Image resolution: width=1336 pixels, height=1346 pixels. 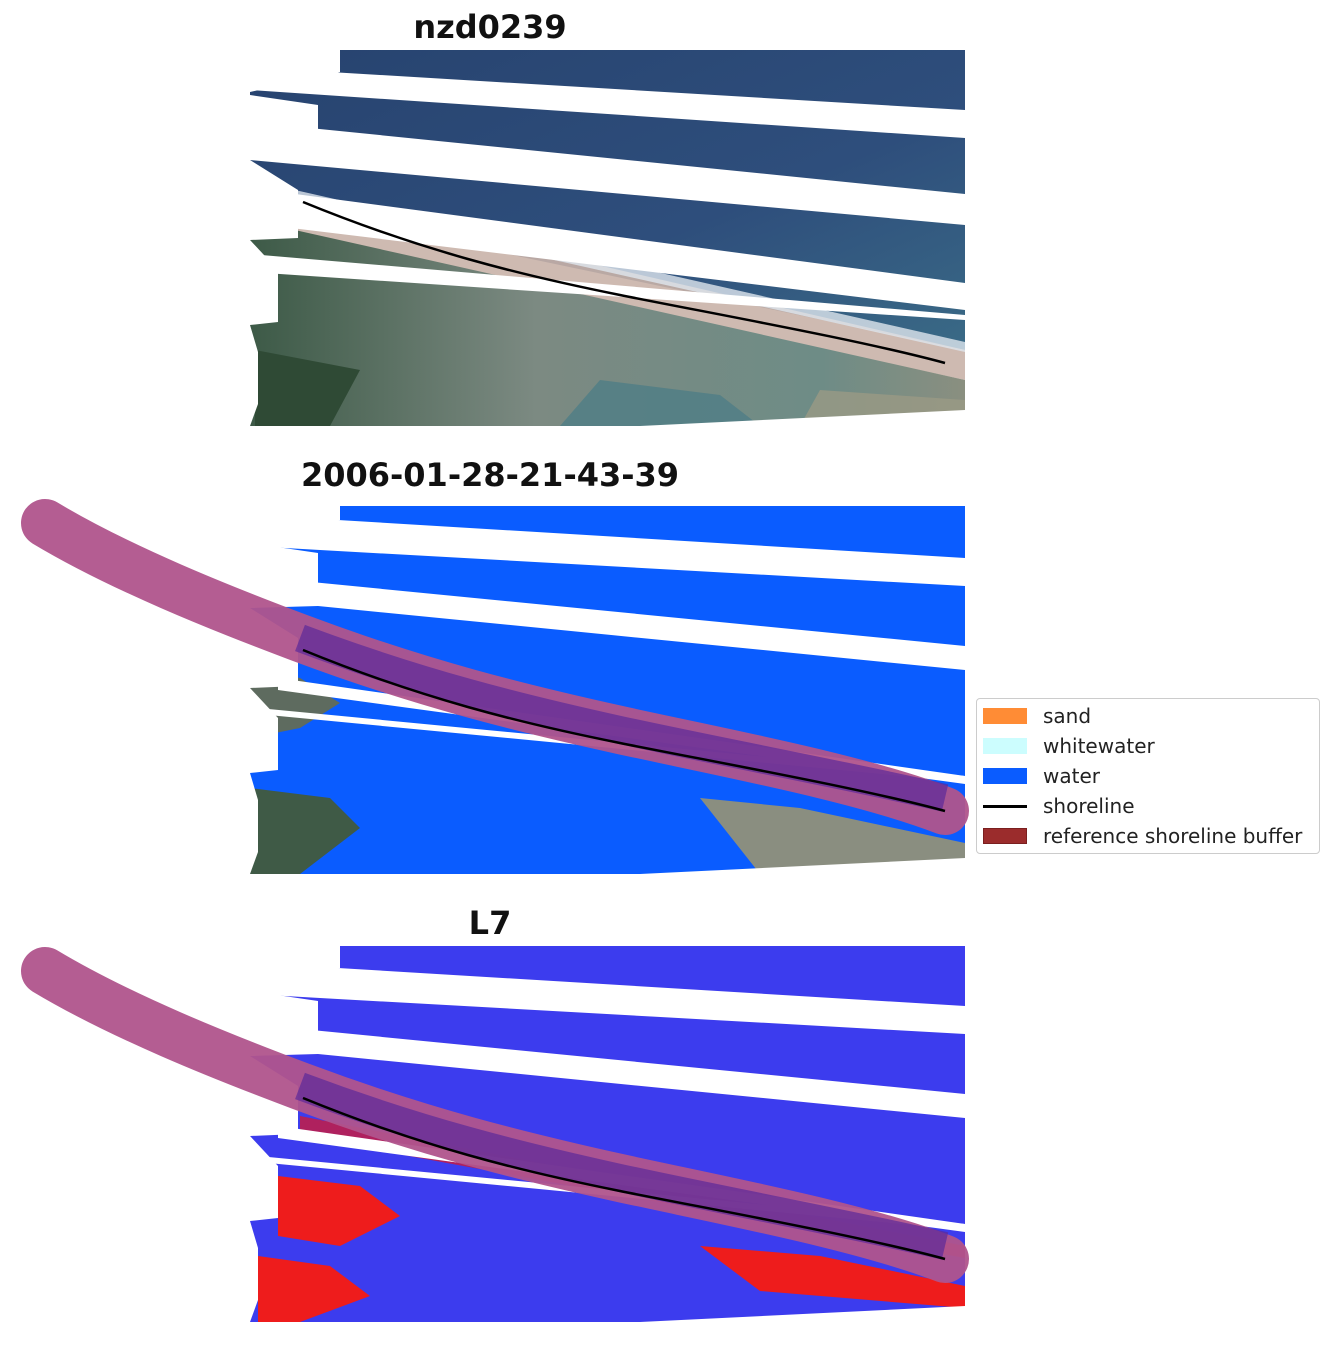 What do you see at coordinates (1005, 746) in the screenshot?
I see `whitewater-swatch` at bounding box center [1005, 746].